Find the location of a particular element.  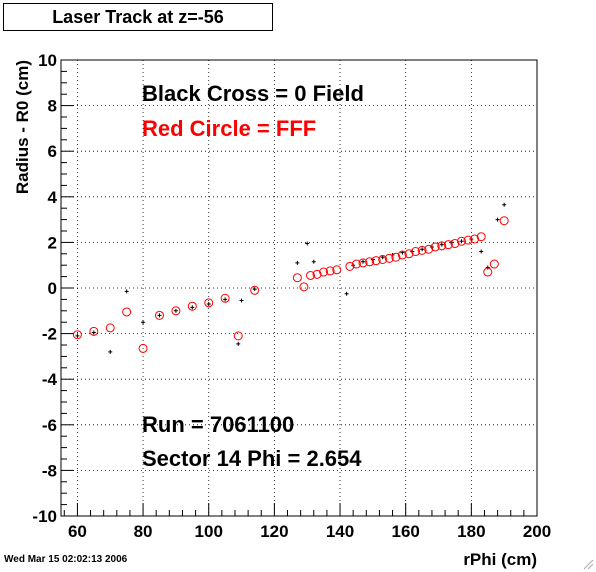

y-tick-label: 0 is located at coordinates (52, 288).